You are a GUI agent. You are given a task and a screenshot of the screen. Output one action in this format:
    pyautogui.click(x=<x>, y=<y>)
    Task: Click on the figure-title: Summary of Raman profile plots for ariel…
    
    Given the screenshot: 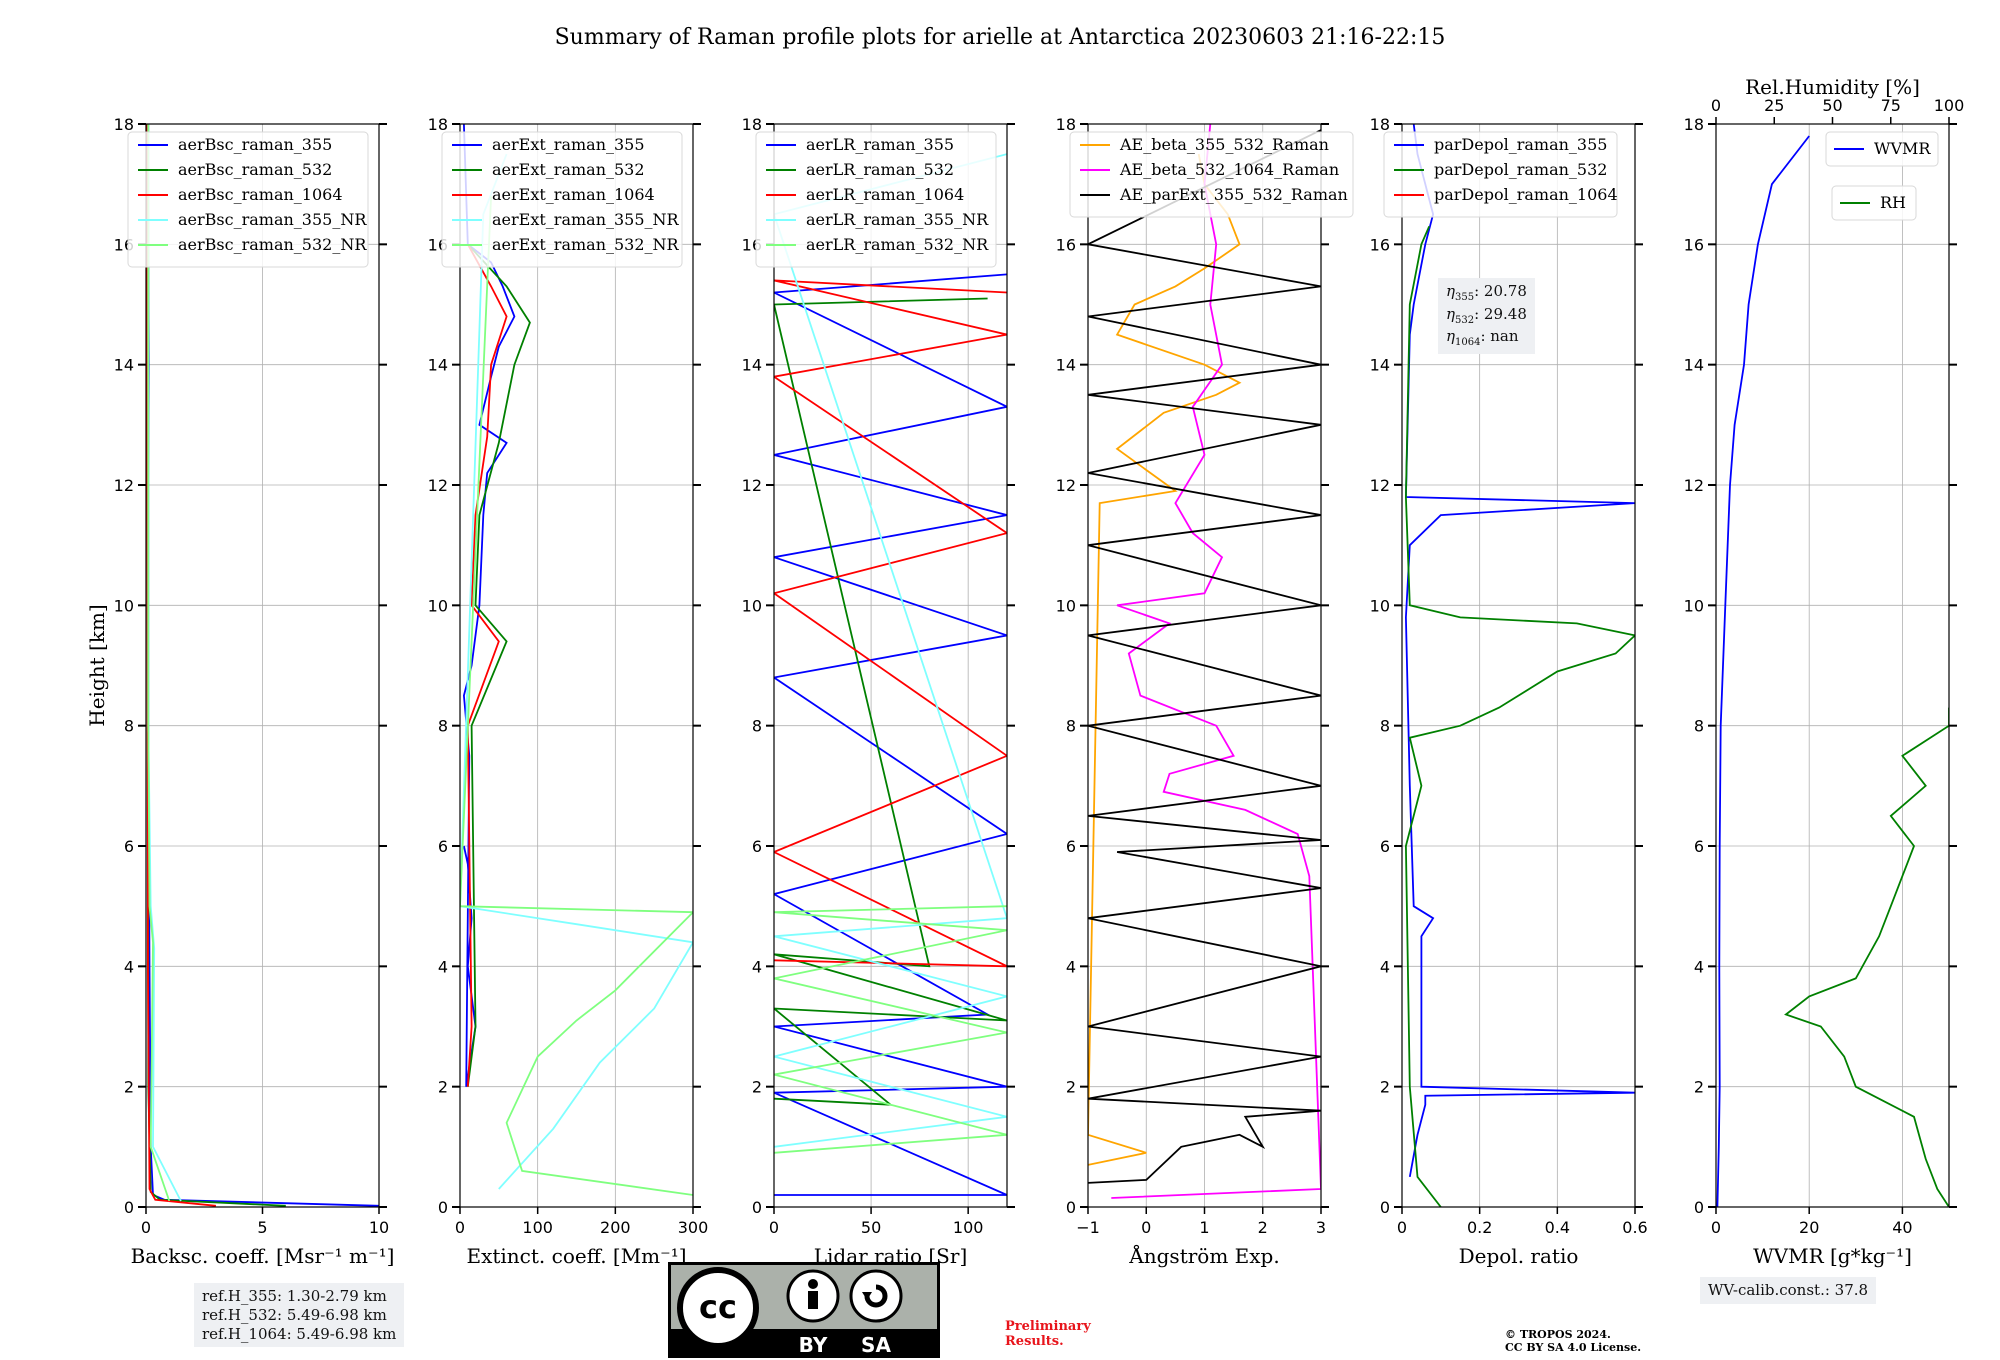 What is the action you would take?
    pyautogui.click(x=1000, y=37)
    